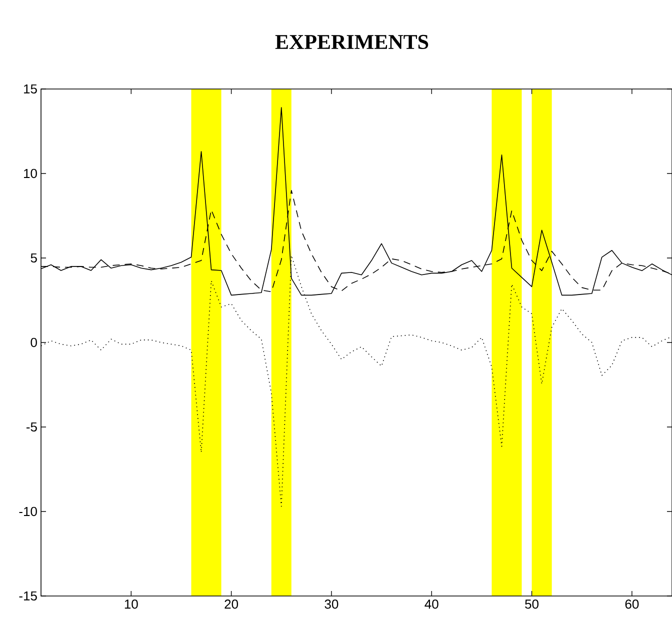  Describe the element at coordinates (231, 604) in the screenshot. I see `x-tick-label: 20` at that location.